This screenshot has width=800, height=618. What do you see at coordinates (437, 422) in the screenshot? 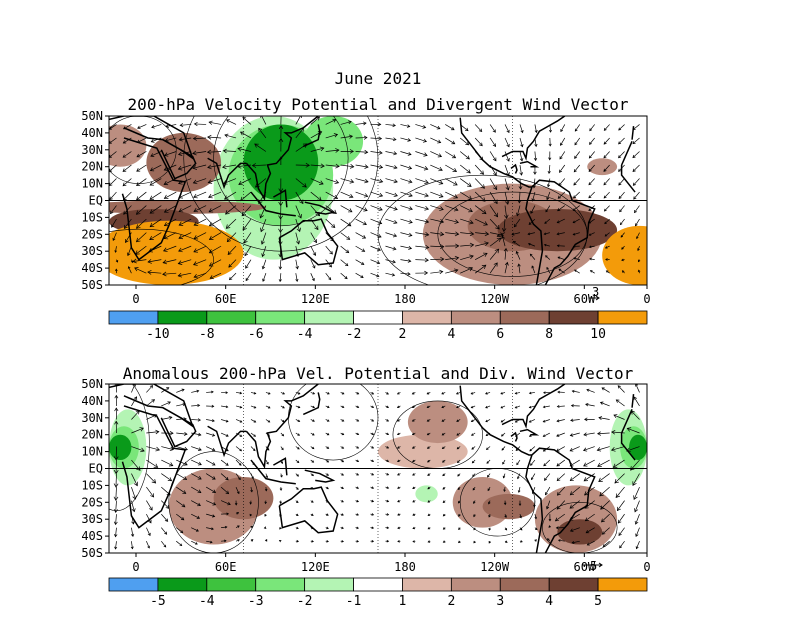
I see `shade-region` at bounding box center [437, 422].